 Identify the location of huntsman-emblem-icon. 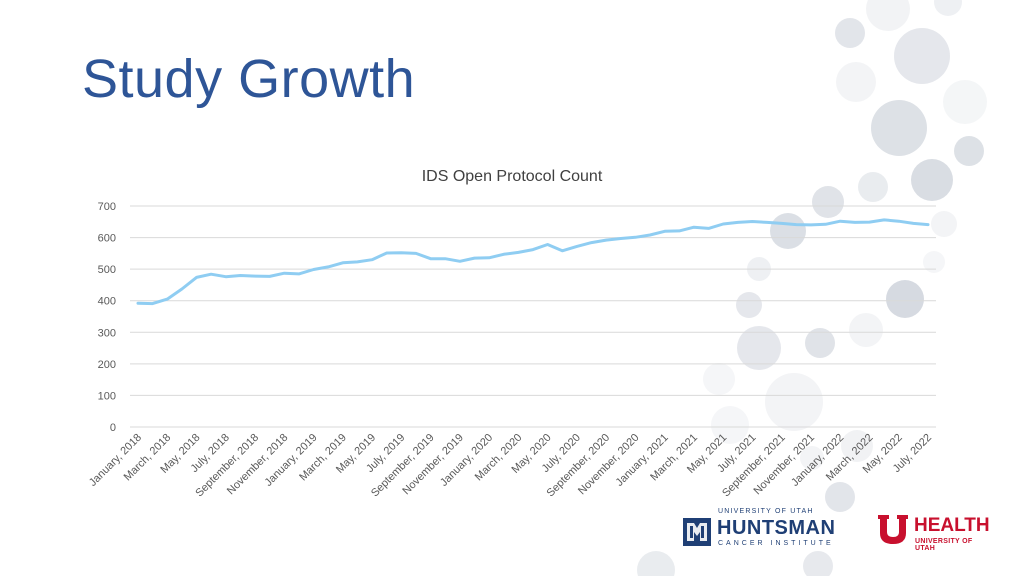
(697, 532).